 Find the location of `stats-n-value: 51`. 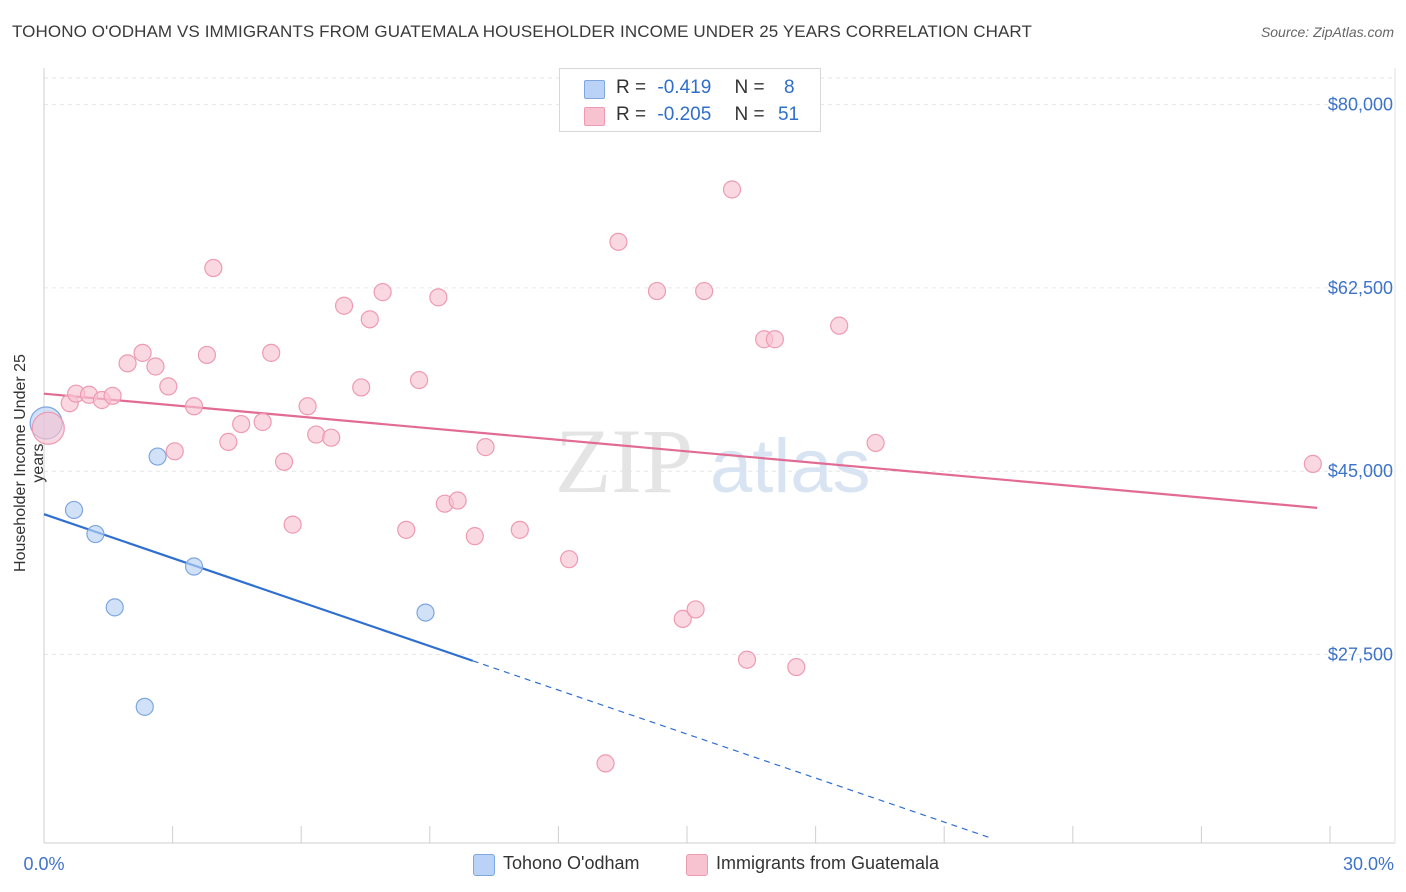

stats-n-value: 51 is located at coordinates (788, 114).